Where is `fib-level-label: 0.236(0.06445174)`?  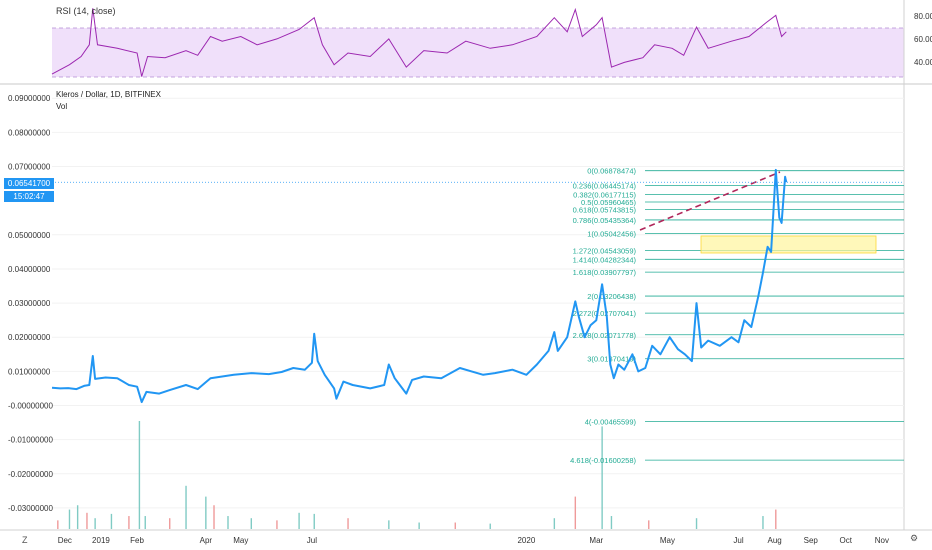 fib-level-label: 0.236(0.06445174) is located at coordinates (605, 185).